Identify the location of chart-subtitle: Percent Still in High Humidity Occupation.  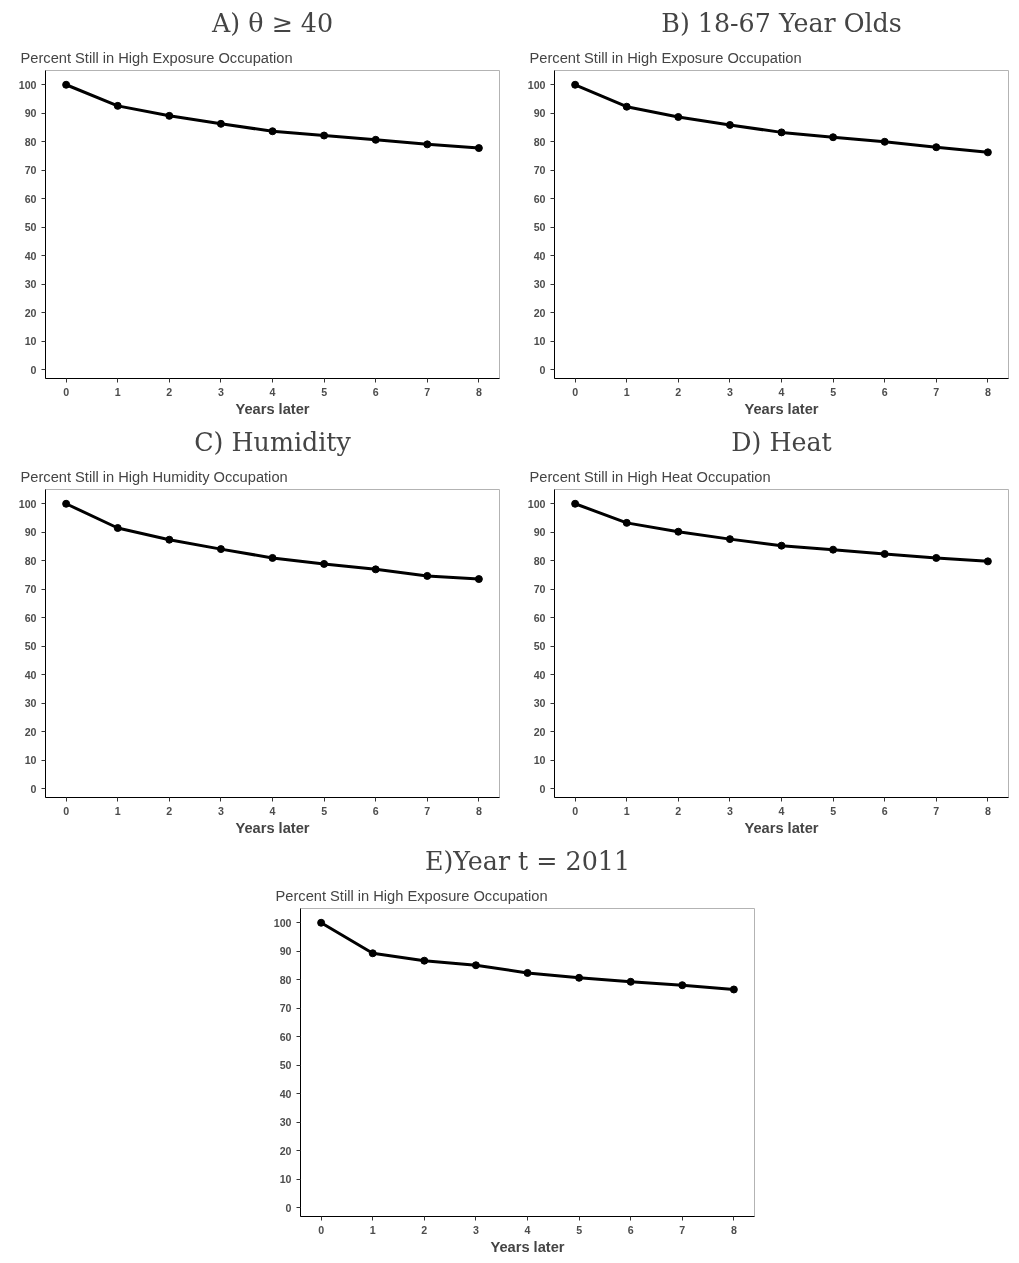
(154, 476).